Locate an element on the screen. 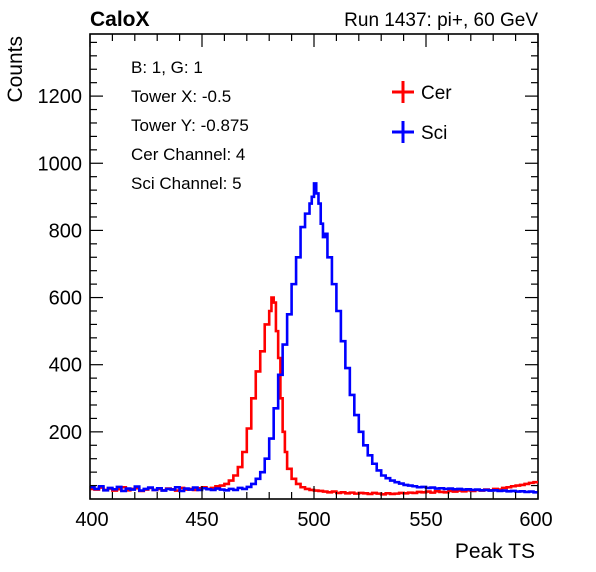 This screenshot has height=572, width=596. legend: Cer Sci is located at coordinates (422, 112).